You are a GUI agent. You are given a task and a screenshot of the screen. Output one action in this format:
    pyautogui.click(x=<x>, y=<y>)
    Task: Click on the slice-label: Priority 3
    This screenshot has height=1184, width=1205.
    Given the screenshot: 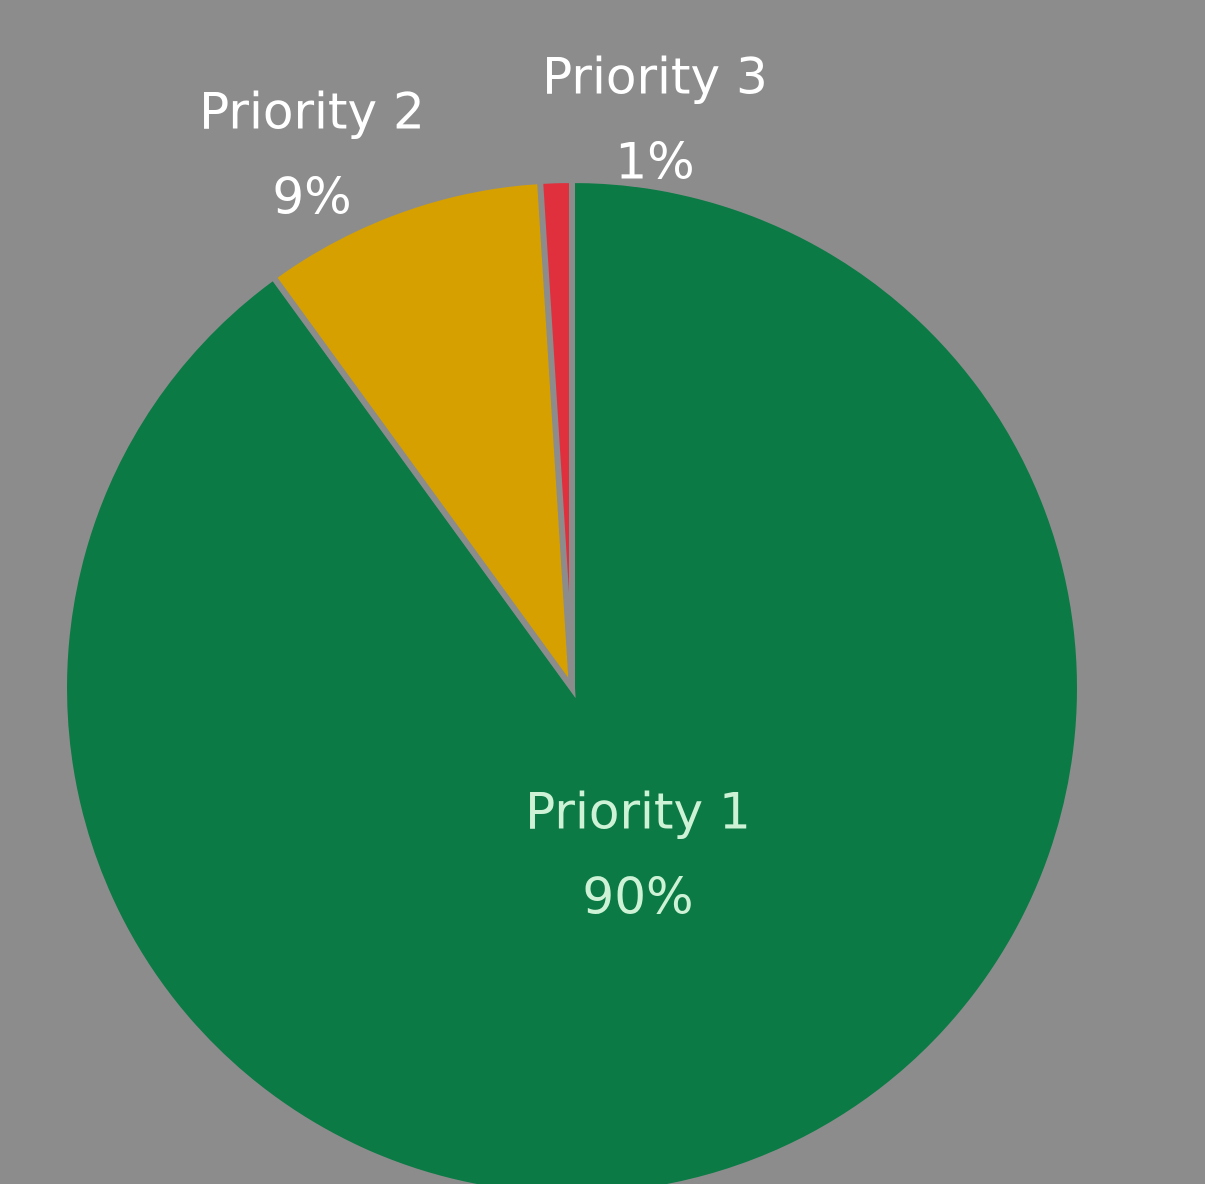 What is the action you would take?
    pyautogui.click(x=655, y=77)
    